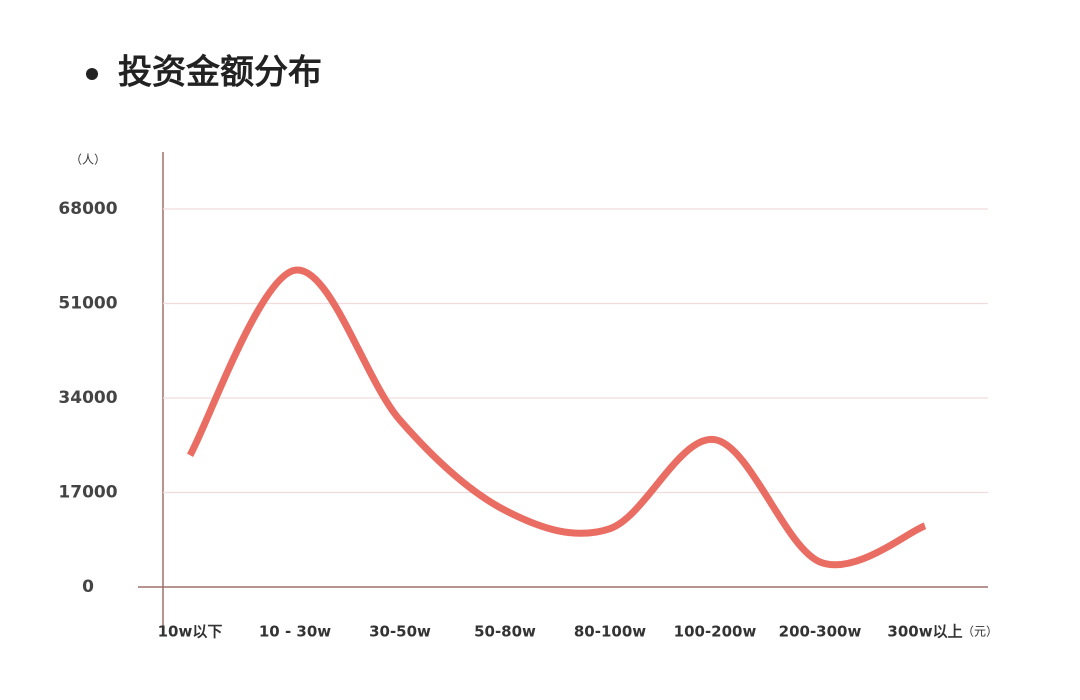  I want to click on y-axis-label: （人）, so click(88, 160).